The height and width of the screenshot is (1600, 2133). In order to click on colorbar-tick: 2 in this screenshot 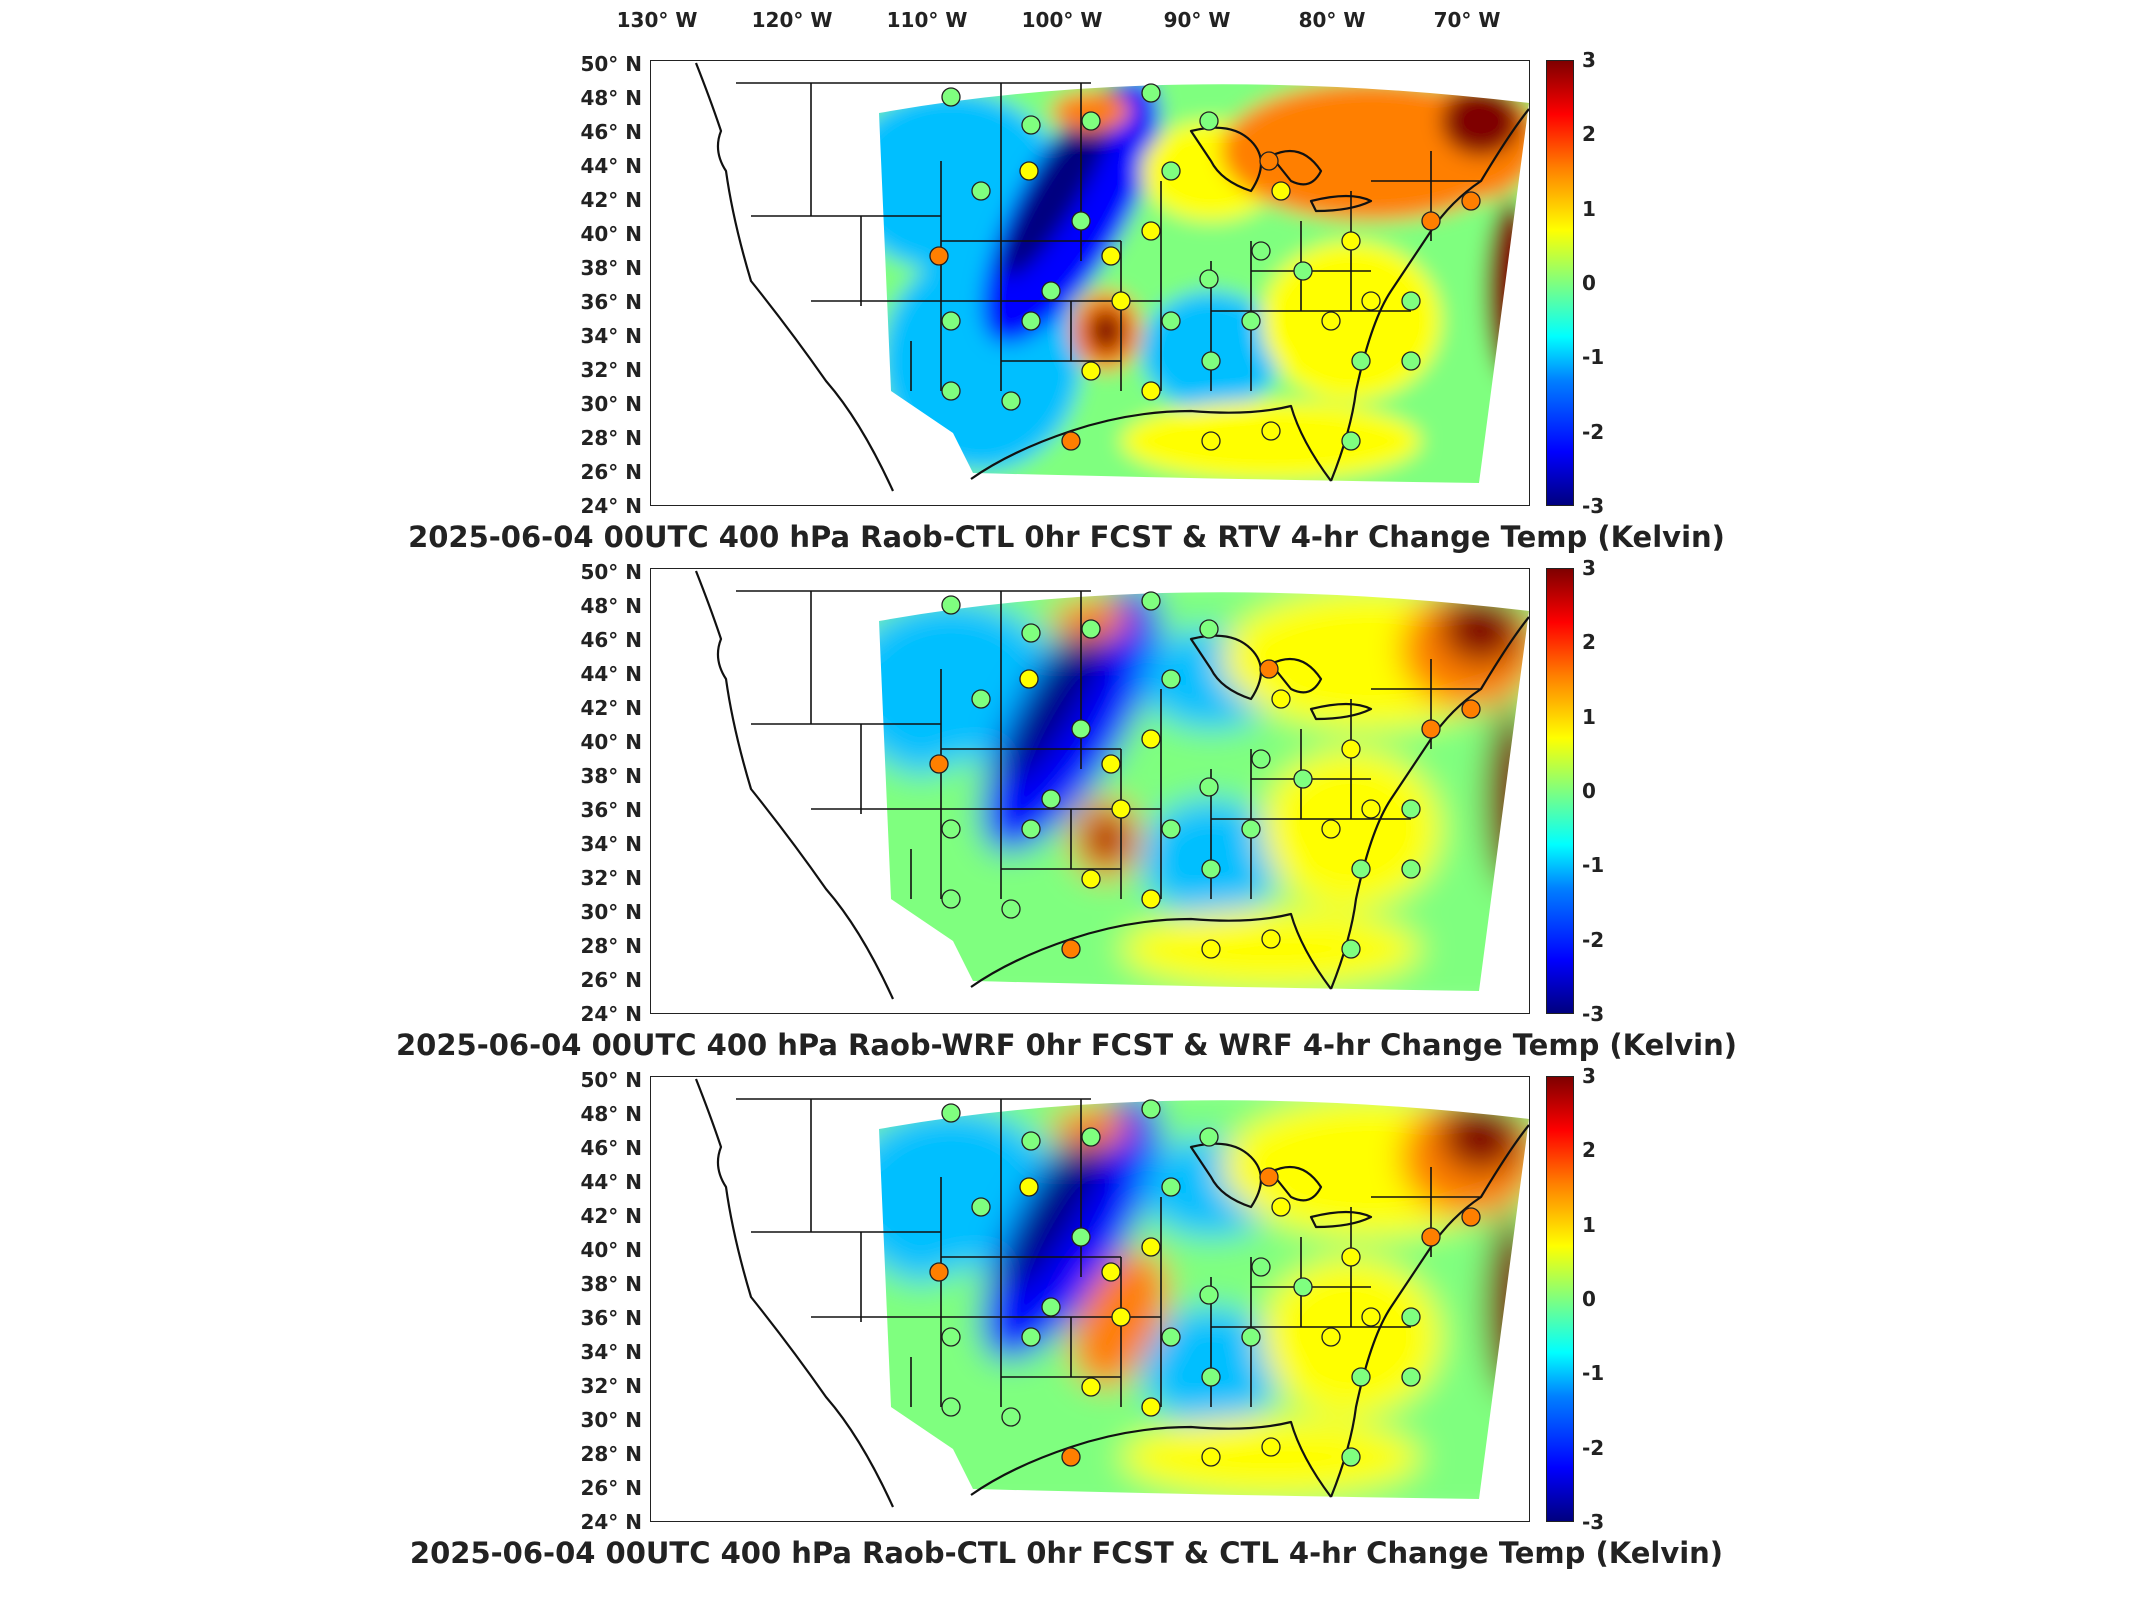, I will do `click(1589, 134)`.